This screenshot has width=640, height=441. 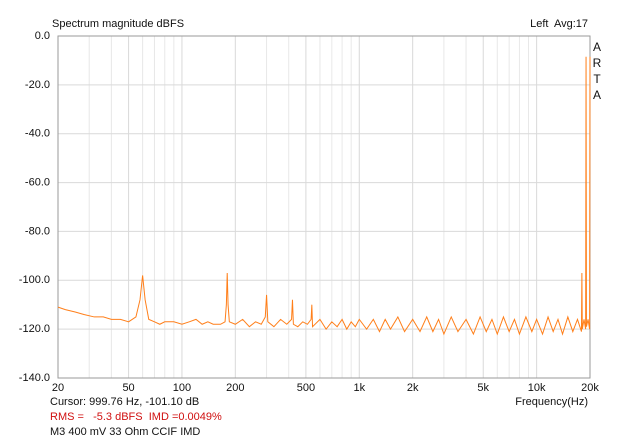 I want to click on y-tick-label: -60.0, so click(x=37, y=182).